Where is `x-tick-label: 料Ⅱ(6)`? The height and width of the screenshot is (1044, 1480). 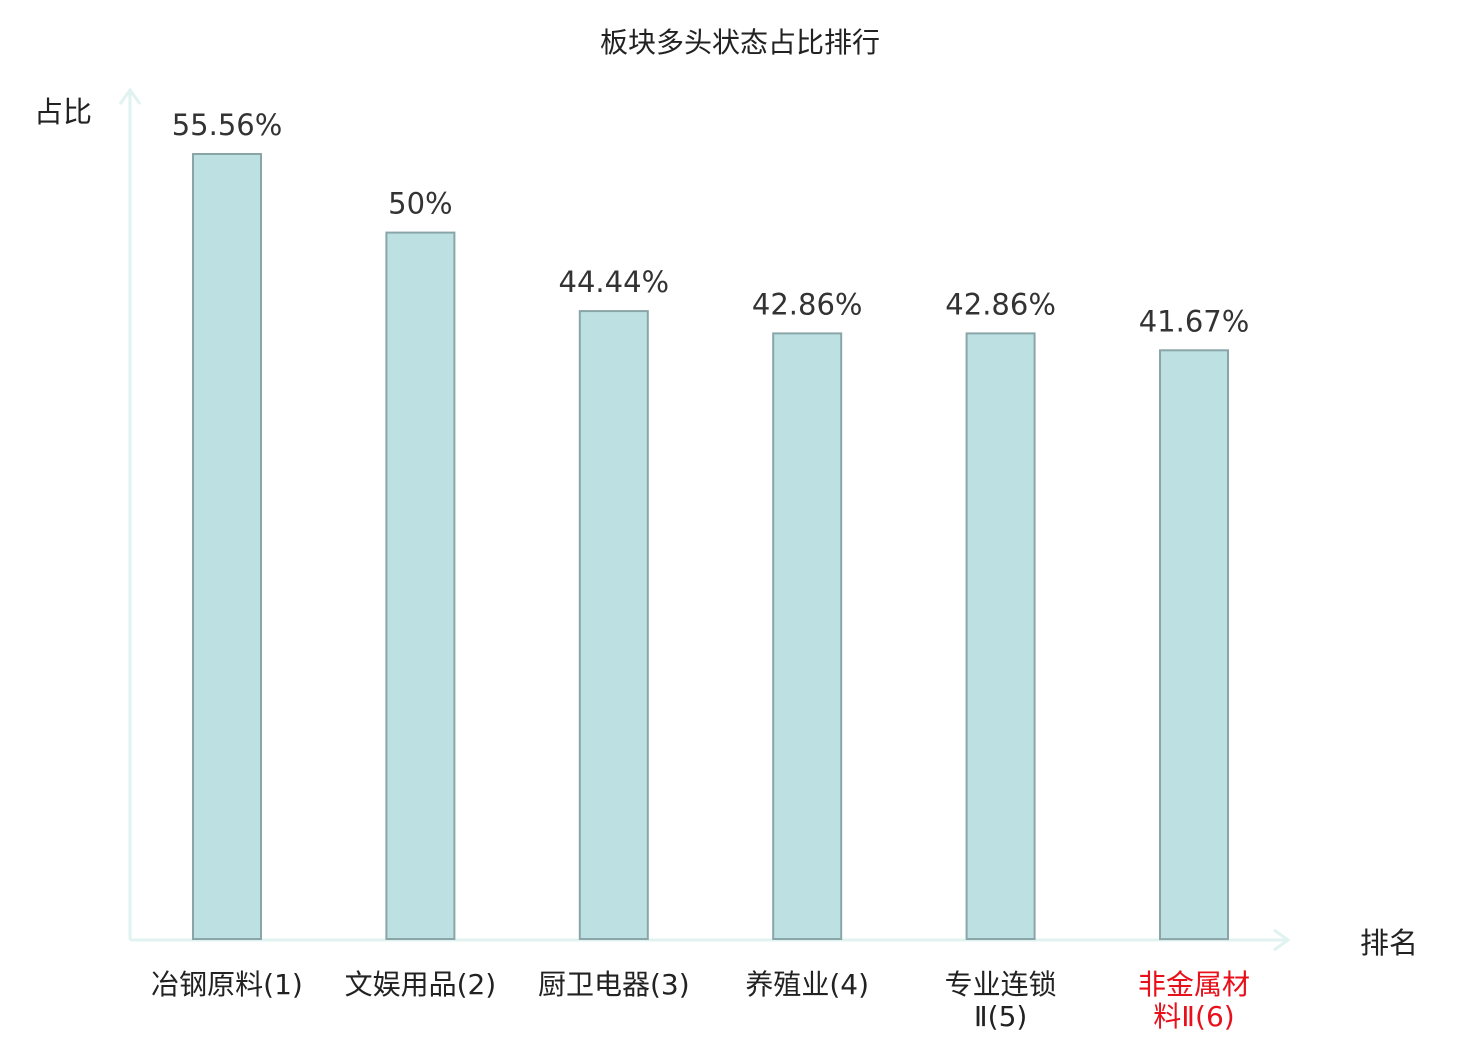
x-tick-label: 料Ⅱ(6) is located at coordinates (1193, 1016).